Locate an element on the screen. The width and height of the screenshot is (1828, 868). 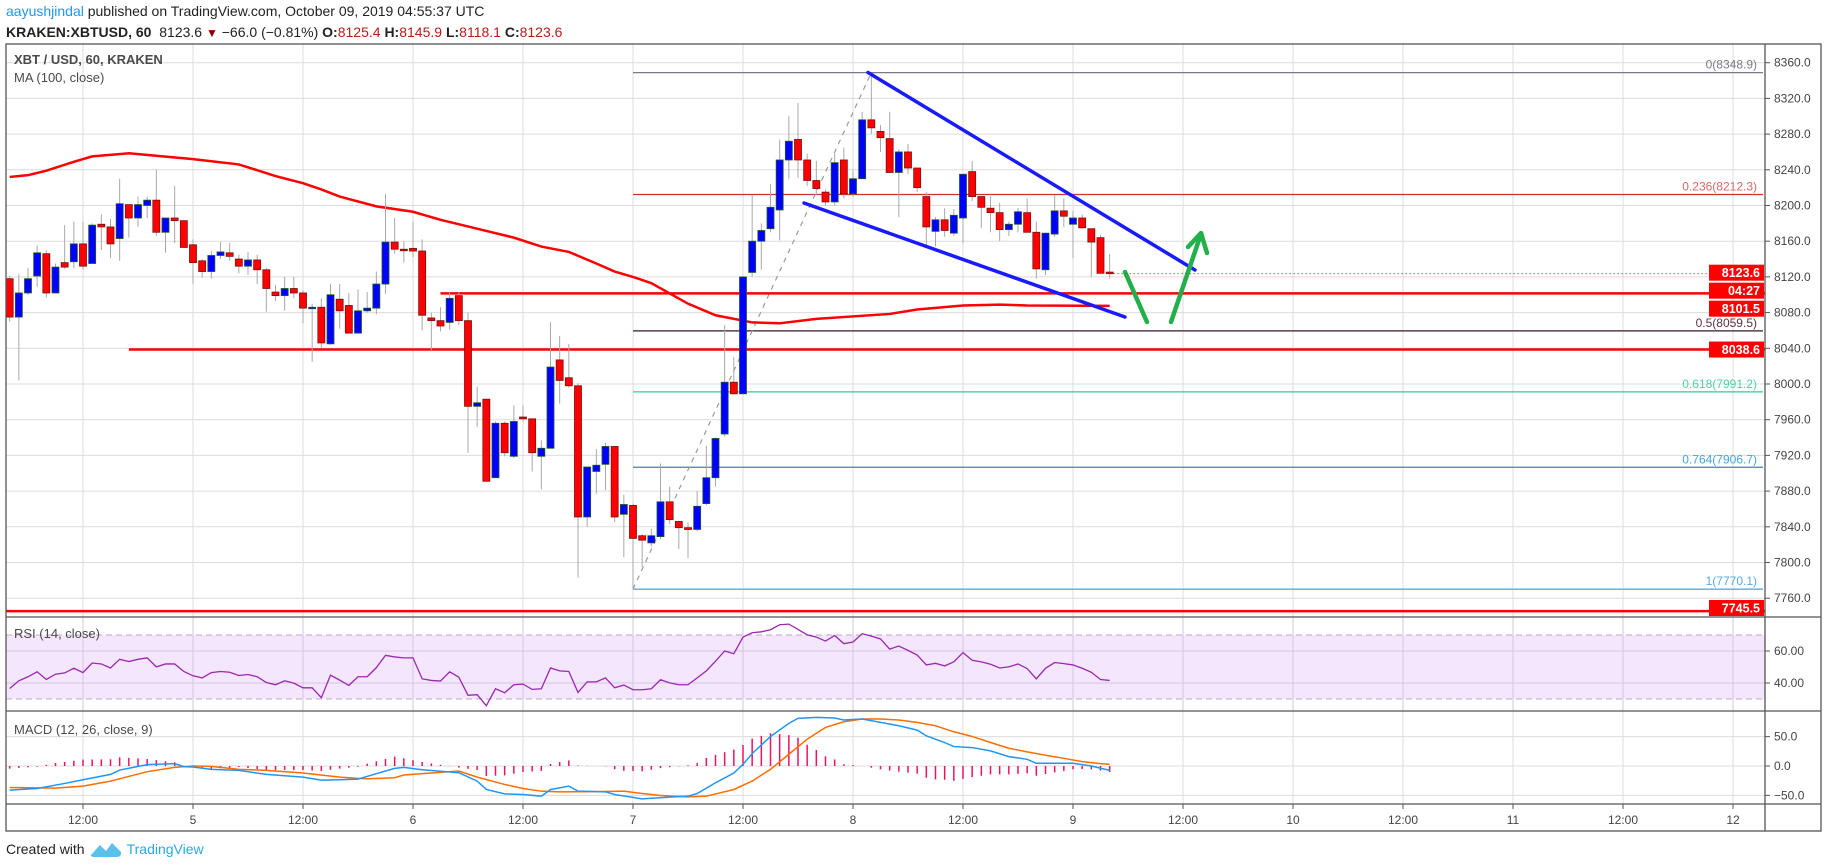
price-tick-label: 8280.0 is located at coordinates (1792, 134).